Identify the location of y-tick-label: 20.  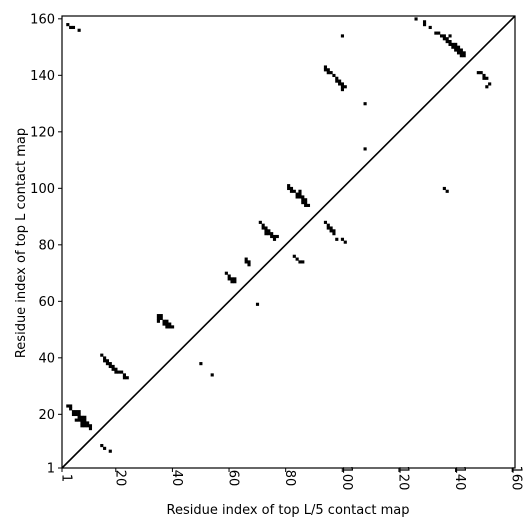
(46, 415).